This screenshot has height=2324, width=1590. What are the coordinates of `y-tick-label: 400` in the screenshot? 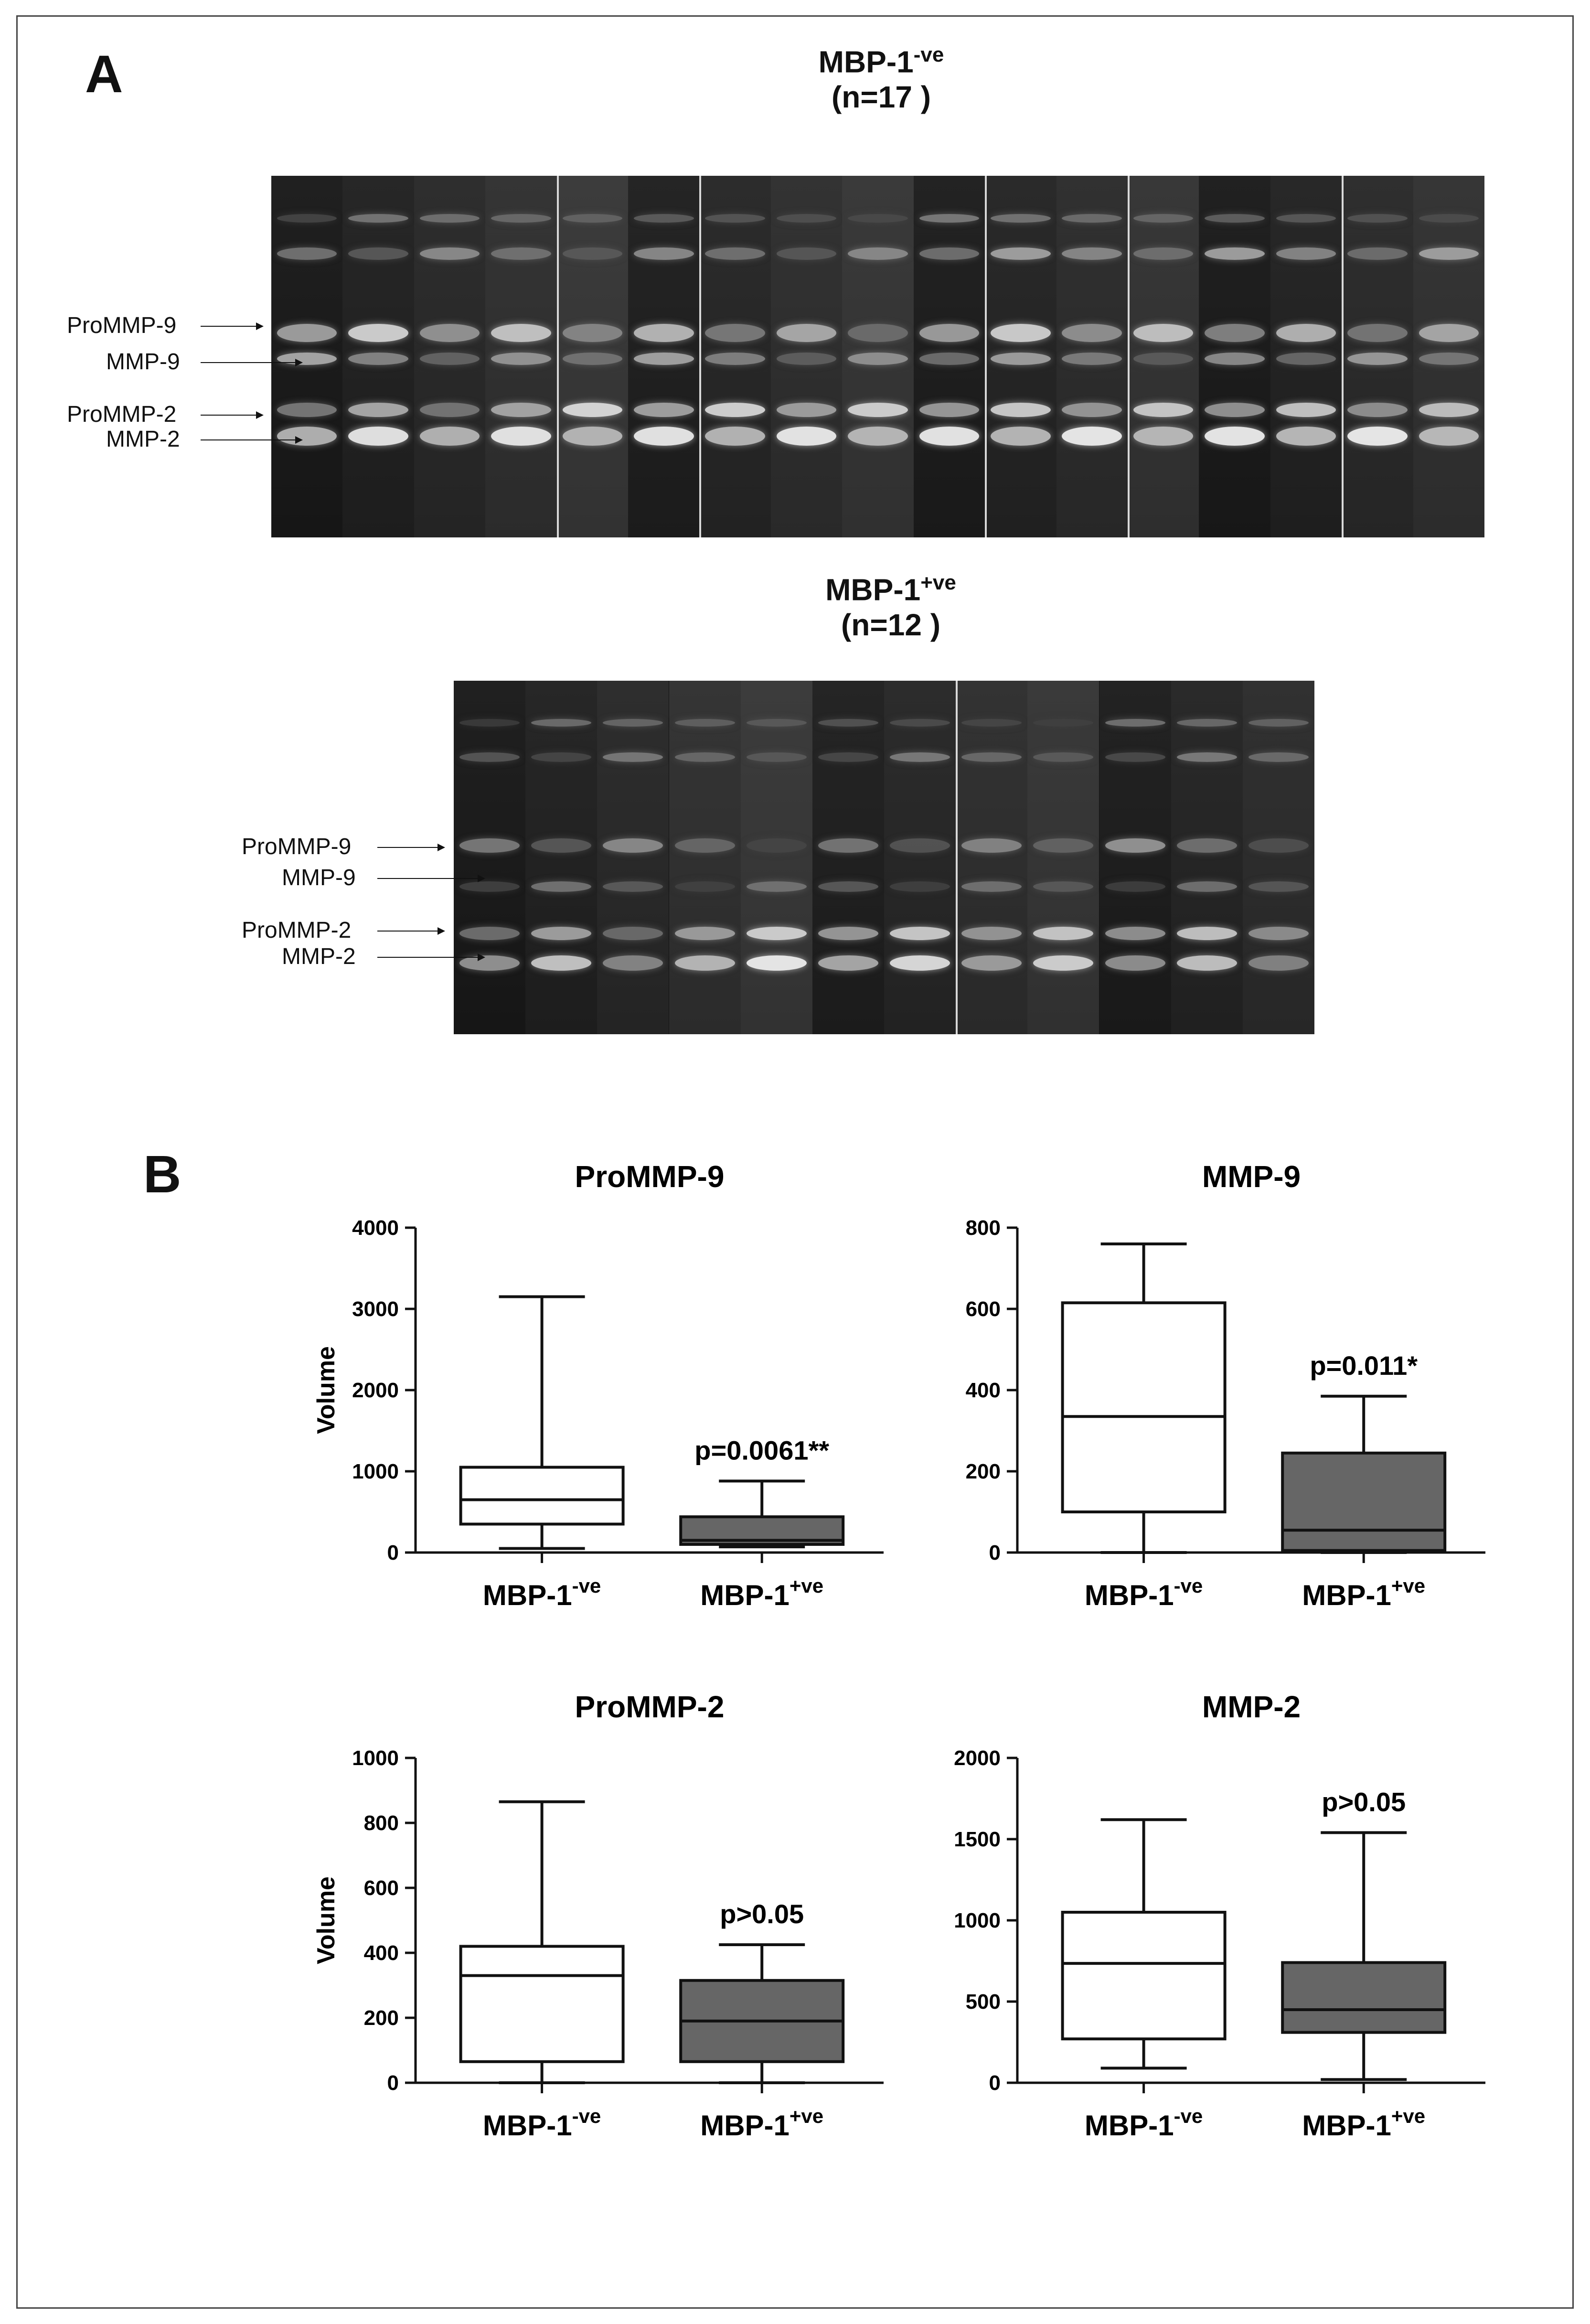 It's located at (381, 1953).